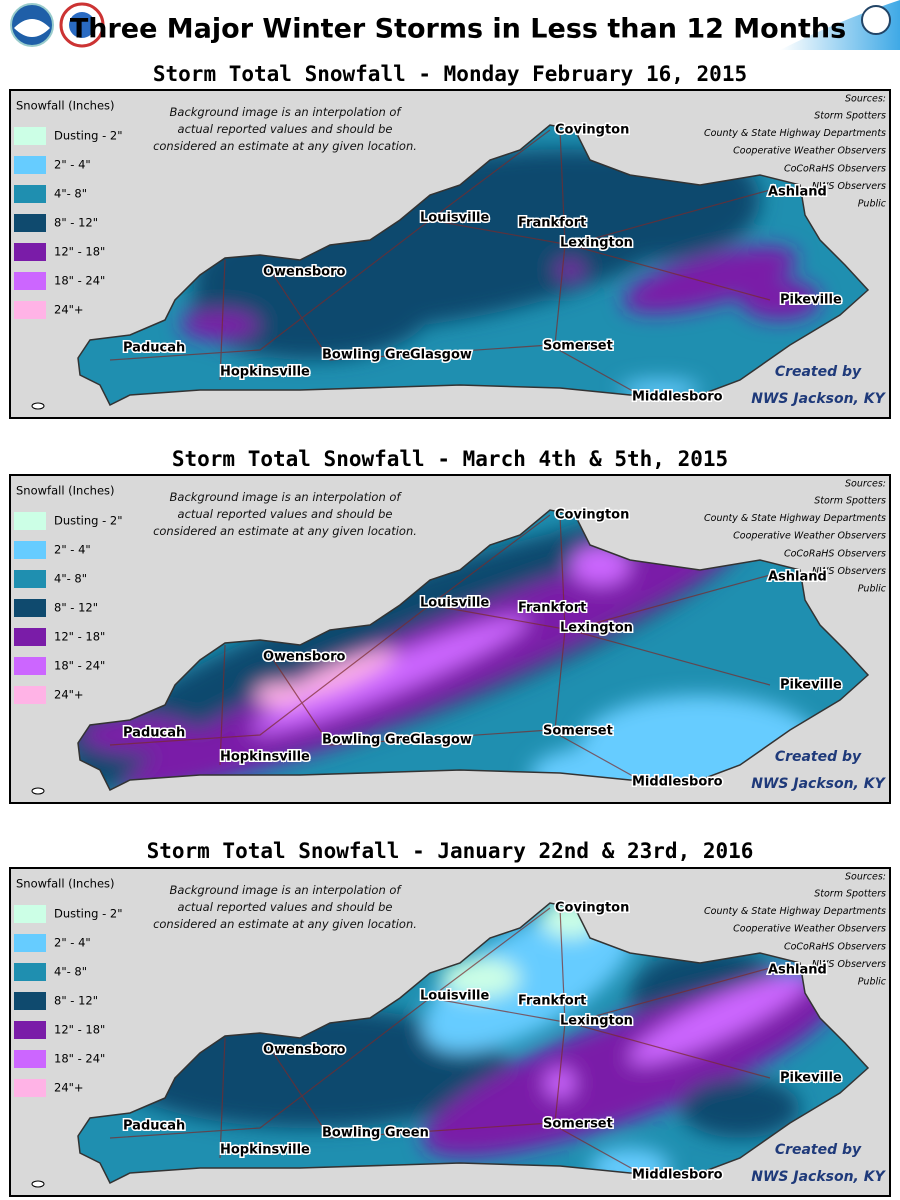  I want to click on sources-title: Sources:, so click(865, 484).